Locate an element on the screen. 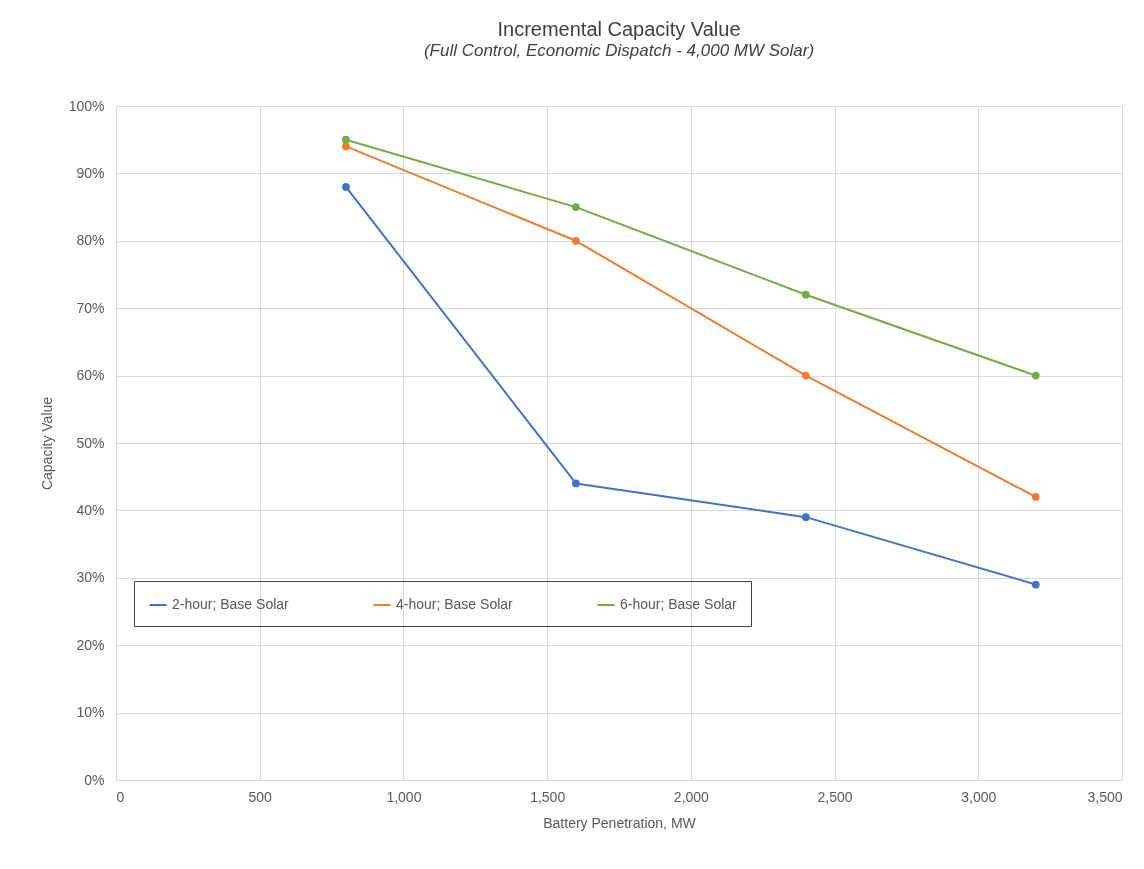  y-tick-label: 0% is located at coordinates (94, 779).